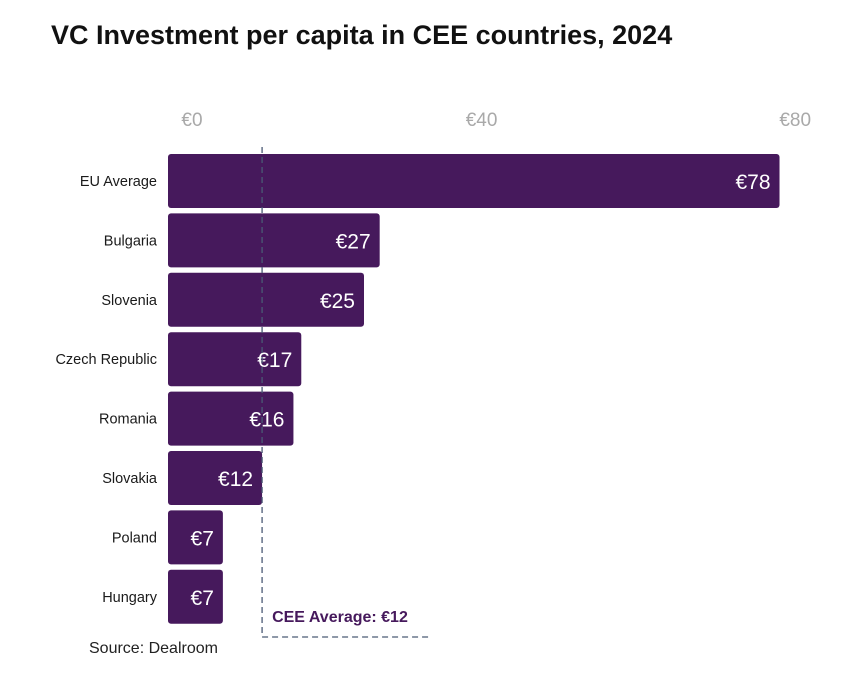 This screenshot has width=862, height=685. Describe the element at coordinates (274, 360) in the screenshot. I see `bar-value-label: €17` at that location.